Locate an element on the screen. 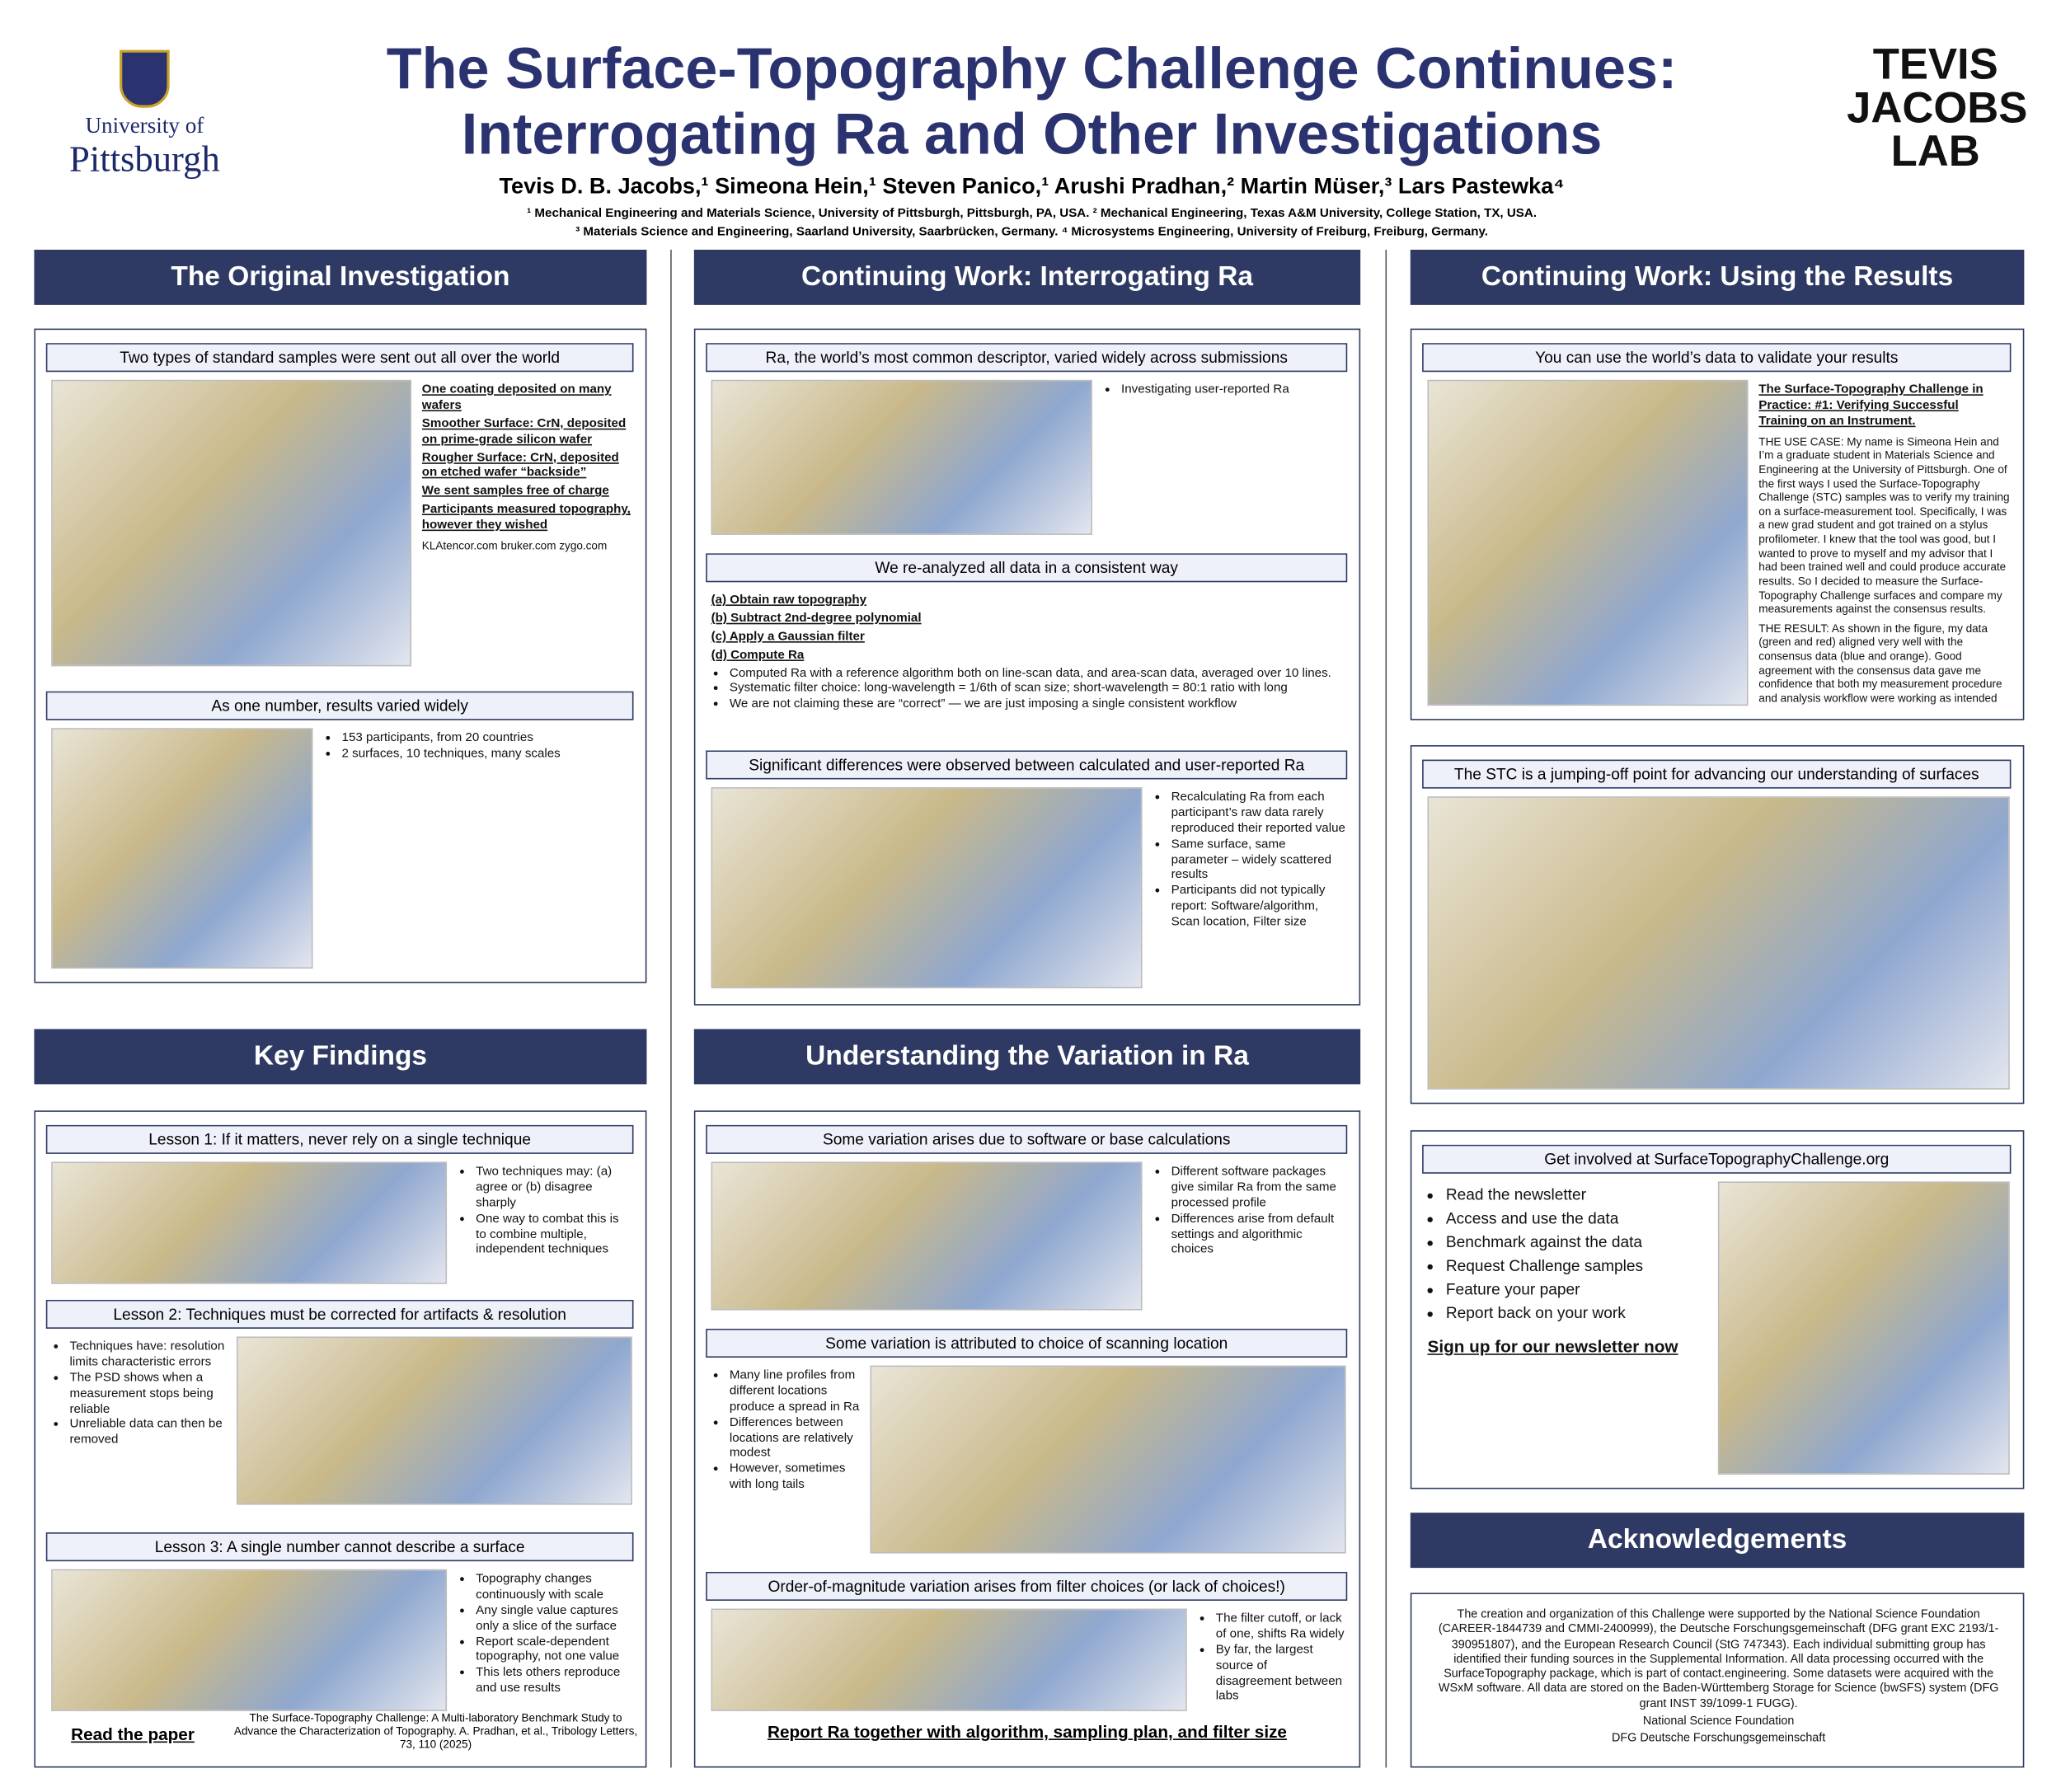 The width and height of the screenshot is (2061, 1792). section-header: Acknowledgements is located at coordinates (1718, 1541).